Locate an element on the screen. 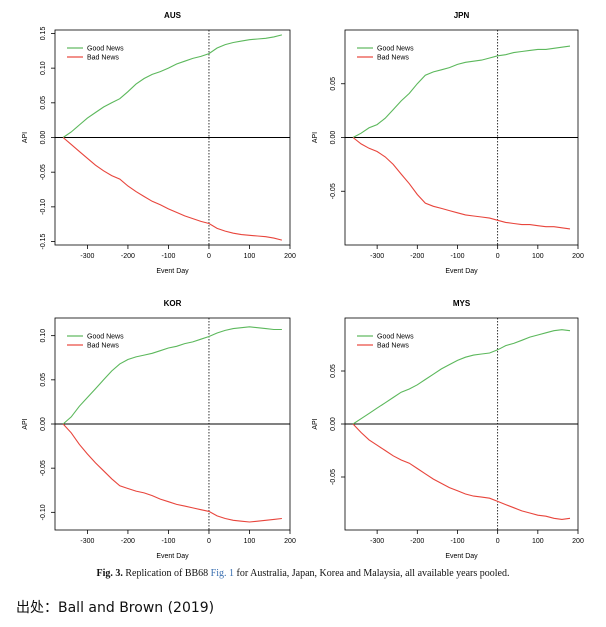 The image size is (606, 627). caption-link: Fig. 1 is located at coordinates (222, 573).